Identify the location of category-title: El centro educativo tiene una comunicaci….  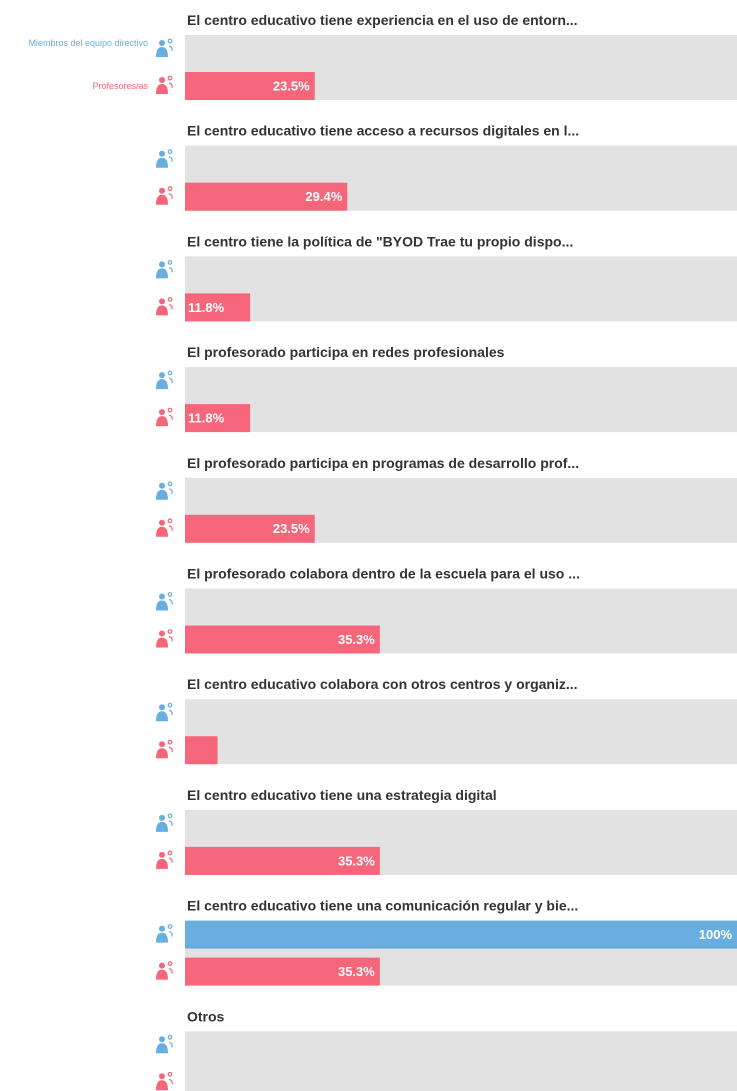
(382, 906).